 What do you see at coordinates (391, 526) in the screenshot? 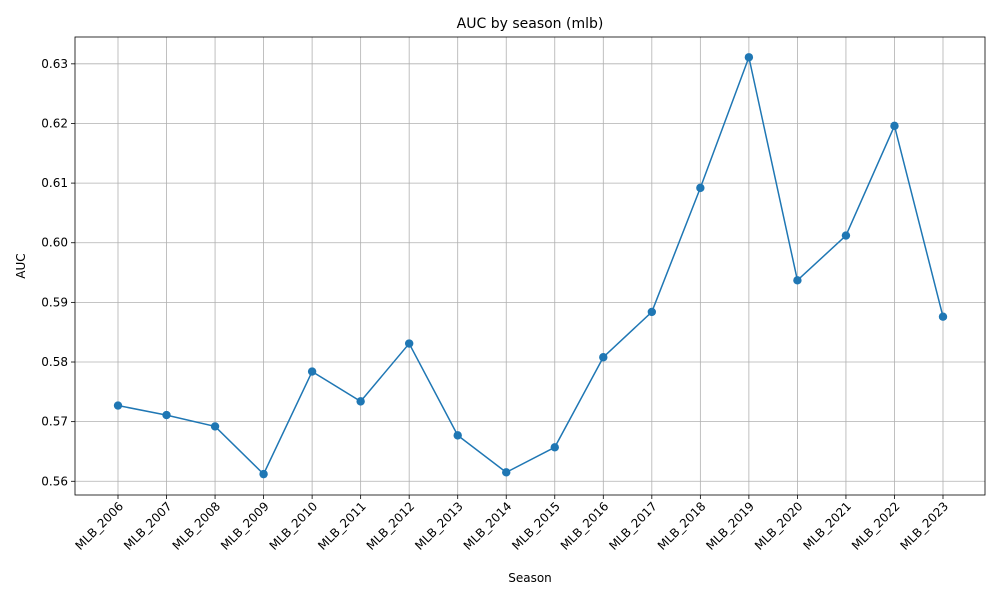
I see `x-tick-label: MLB_2012` at bounding box center [391, 526].